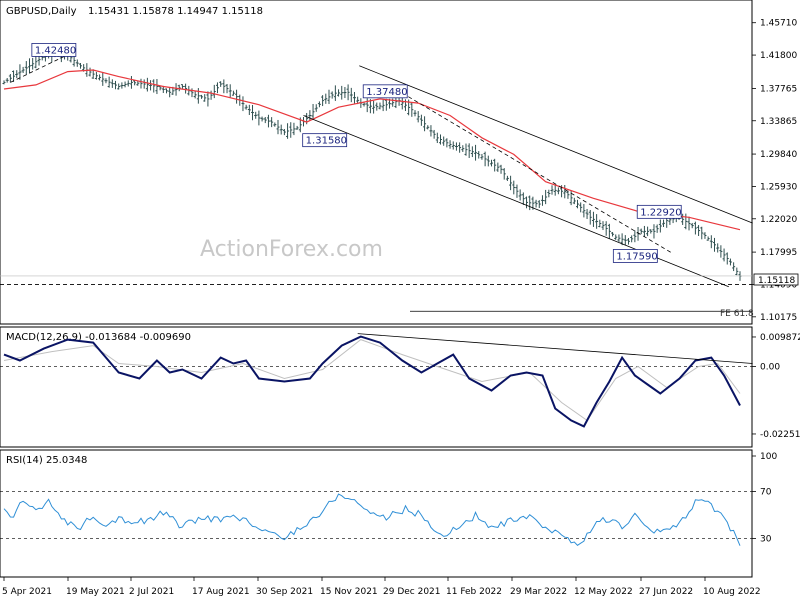  Describe the element at coordinates (221, 592) in the screenshot. I see `x-tick-label: 17 Aug 2021` at that location.